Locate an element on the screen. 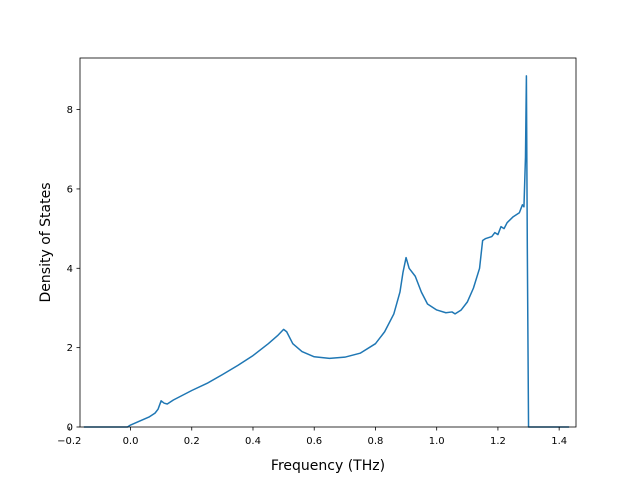 The image size is (640, 480). x-tick-label: 1.2 is located at coordinates (498, 441).